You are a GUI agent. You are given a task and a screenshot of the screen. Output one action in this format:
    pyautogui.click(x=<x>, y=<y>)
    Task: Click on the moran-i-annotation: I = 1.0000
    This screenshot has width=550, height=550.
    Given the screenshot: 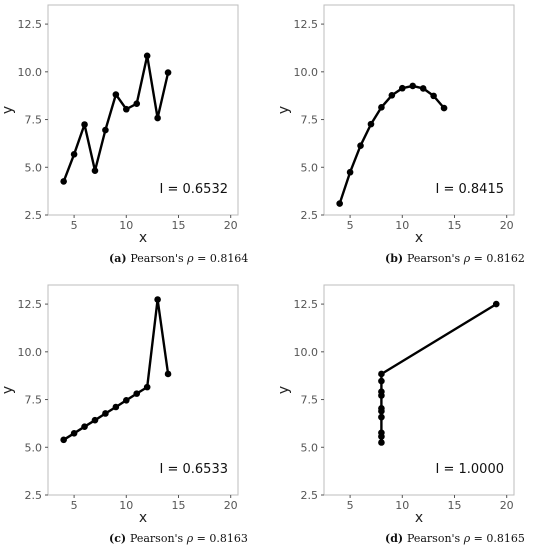 What is the action you would take?
    pyautogui.click(x=470, y=469)
    